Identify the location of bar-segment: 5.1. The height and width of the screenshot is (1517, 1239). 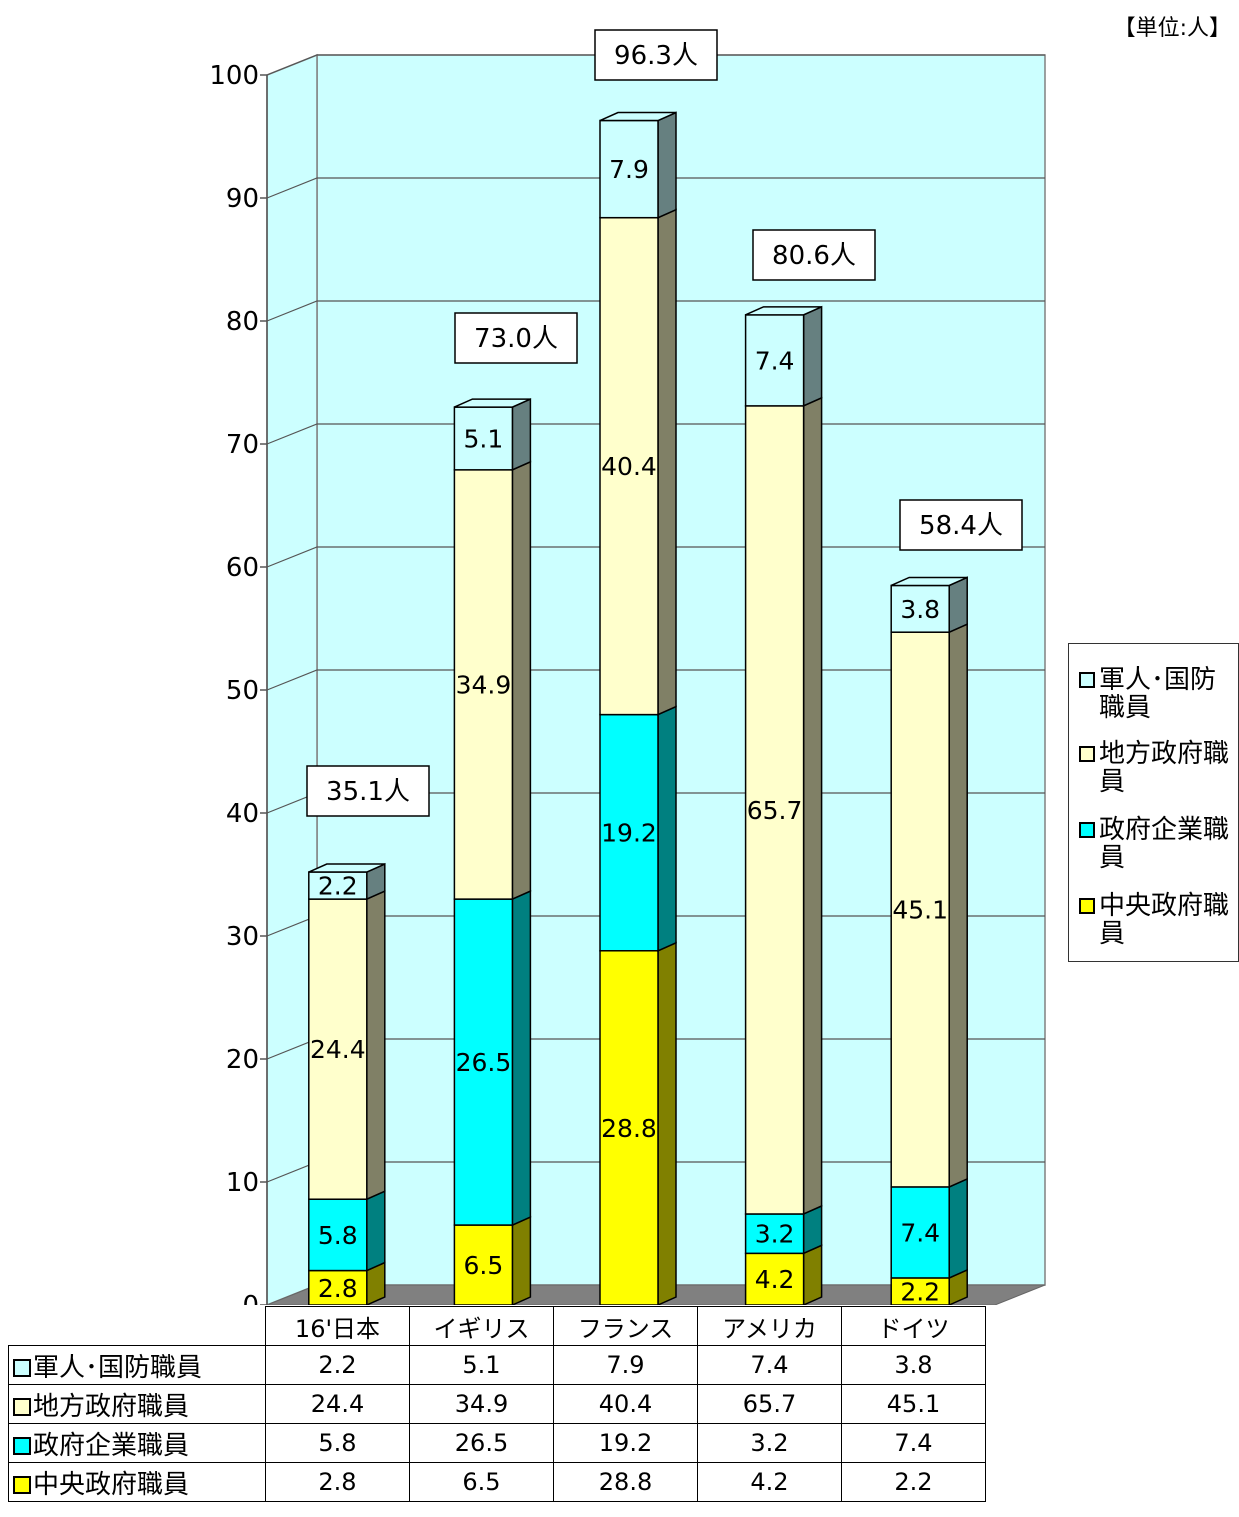
(492, 434).